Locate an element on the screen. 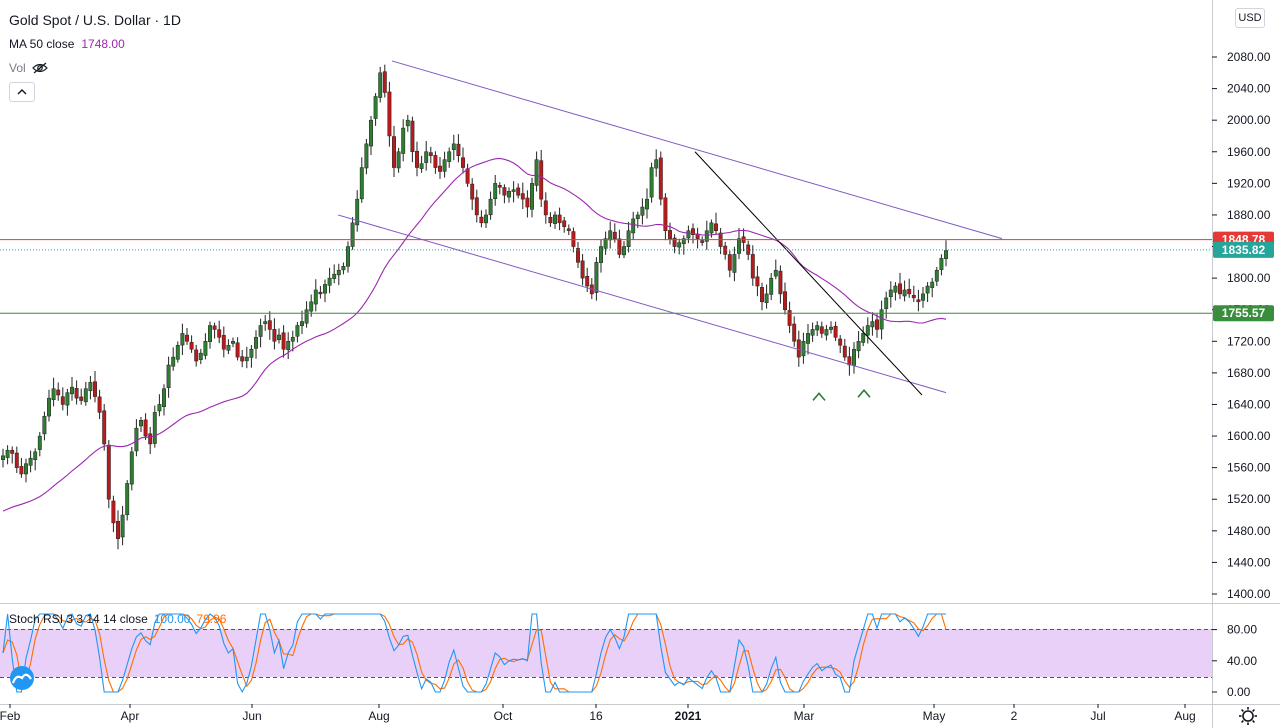  collapse-legend-button is located at coordinates (22, 92).